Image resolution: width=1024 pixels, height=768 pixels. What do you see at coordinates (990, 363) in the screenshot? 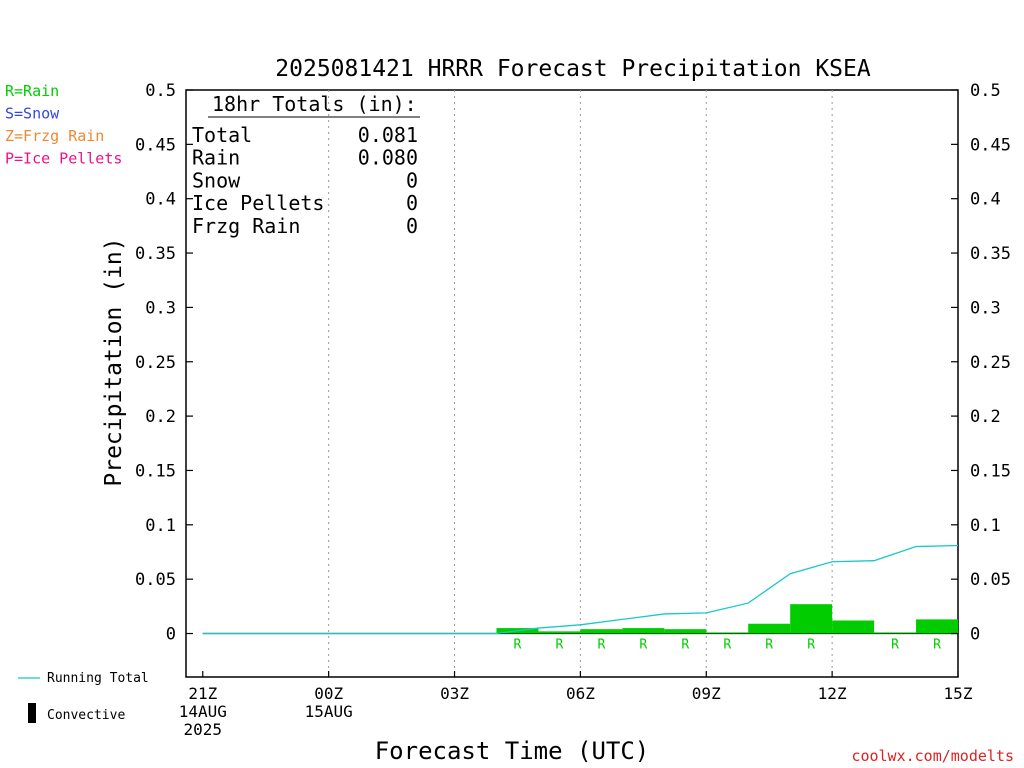
I see `y-tick-label-right: 0.25` at bounding box center [990, 363].